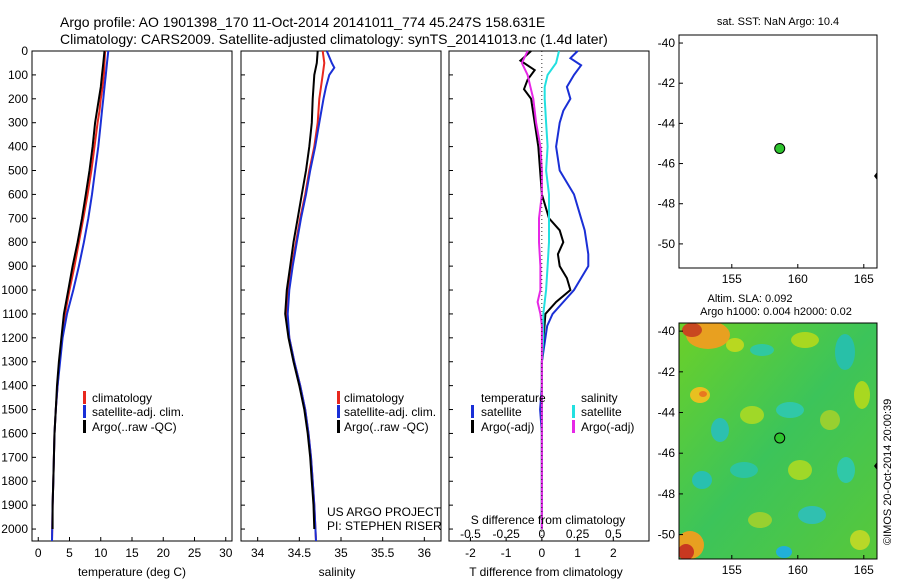  I want to click on depth-tick-label: 1900, so click(14, 505).